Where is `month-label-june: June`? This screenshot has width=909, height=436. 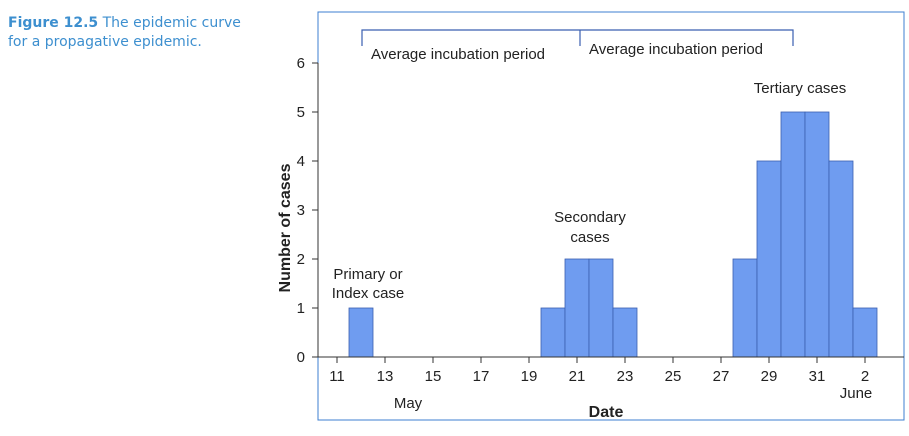
month-label-june: June is located at coordinates (856, 393).